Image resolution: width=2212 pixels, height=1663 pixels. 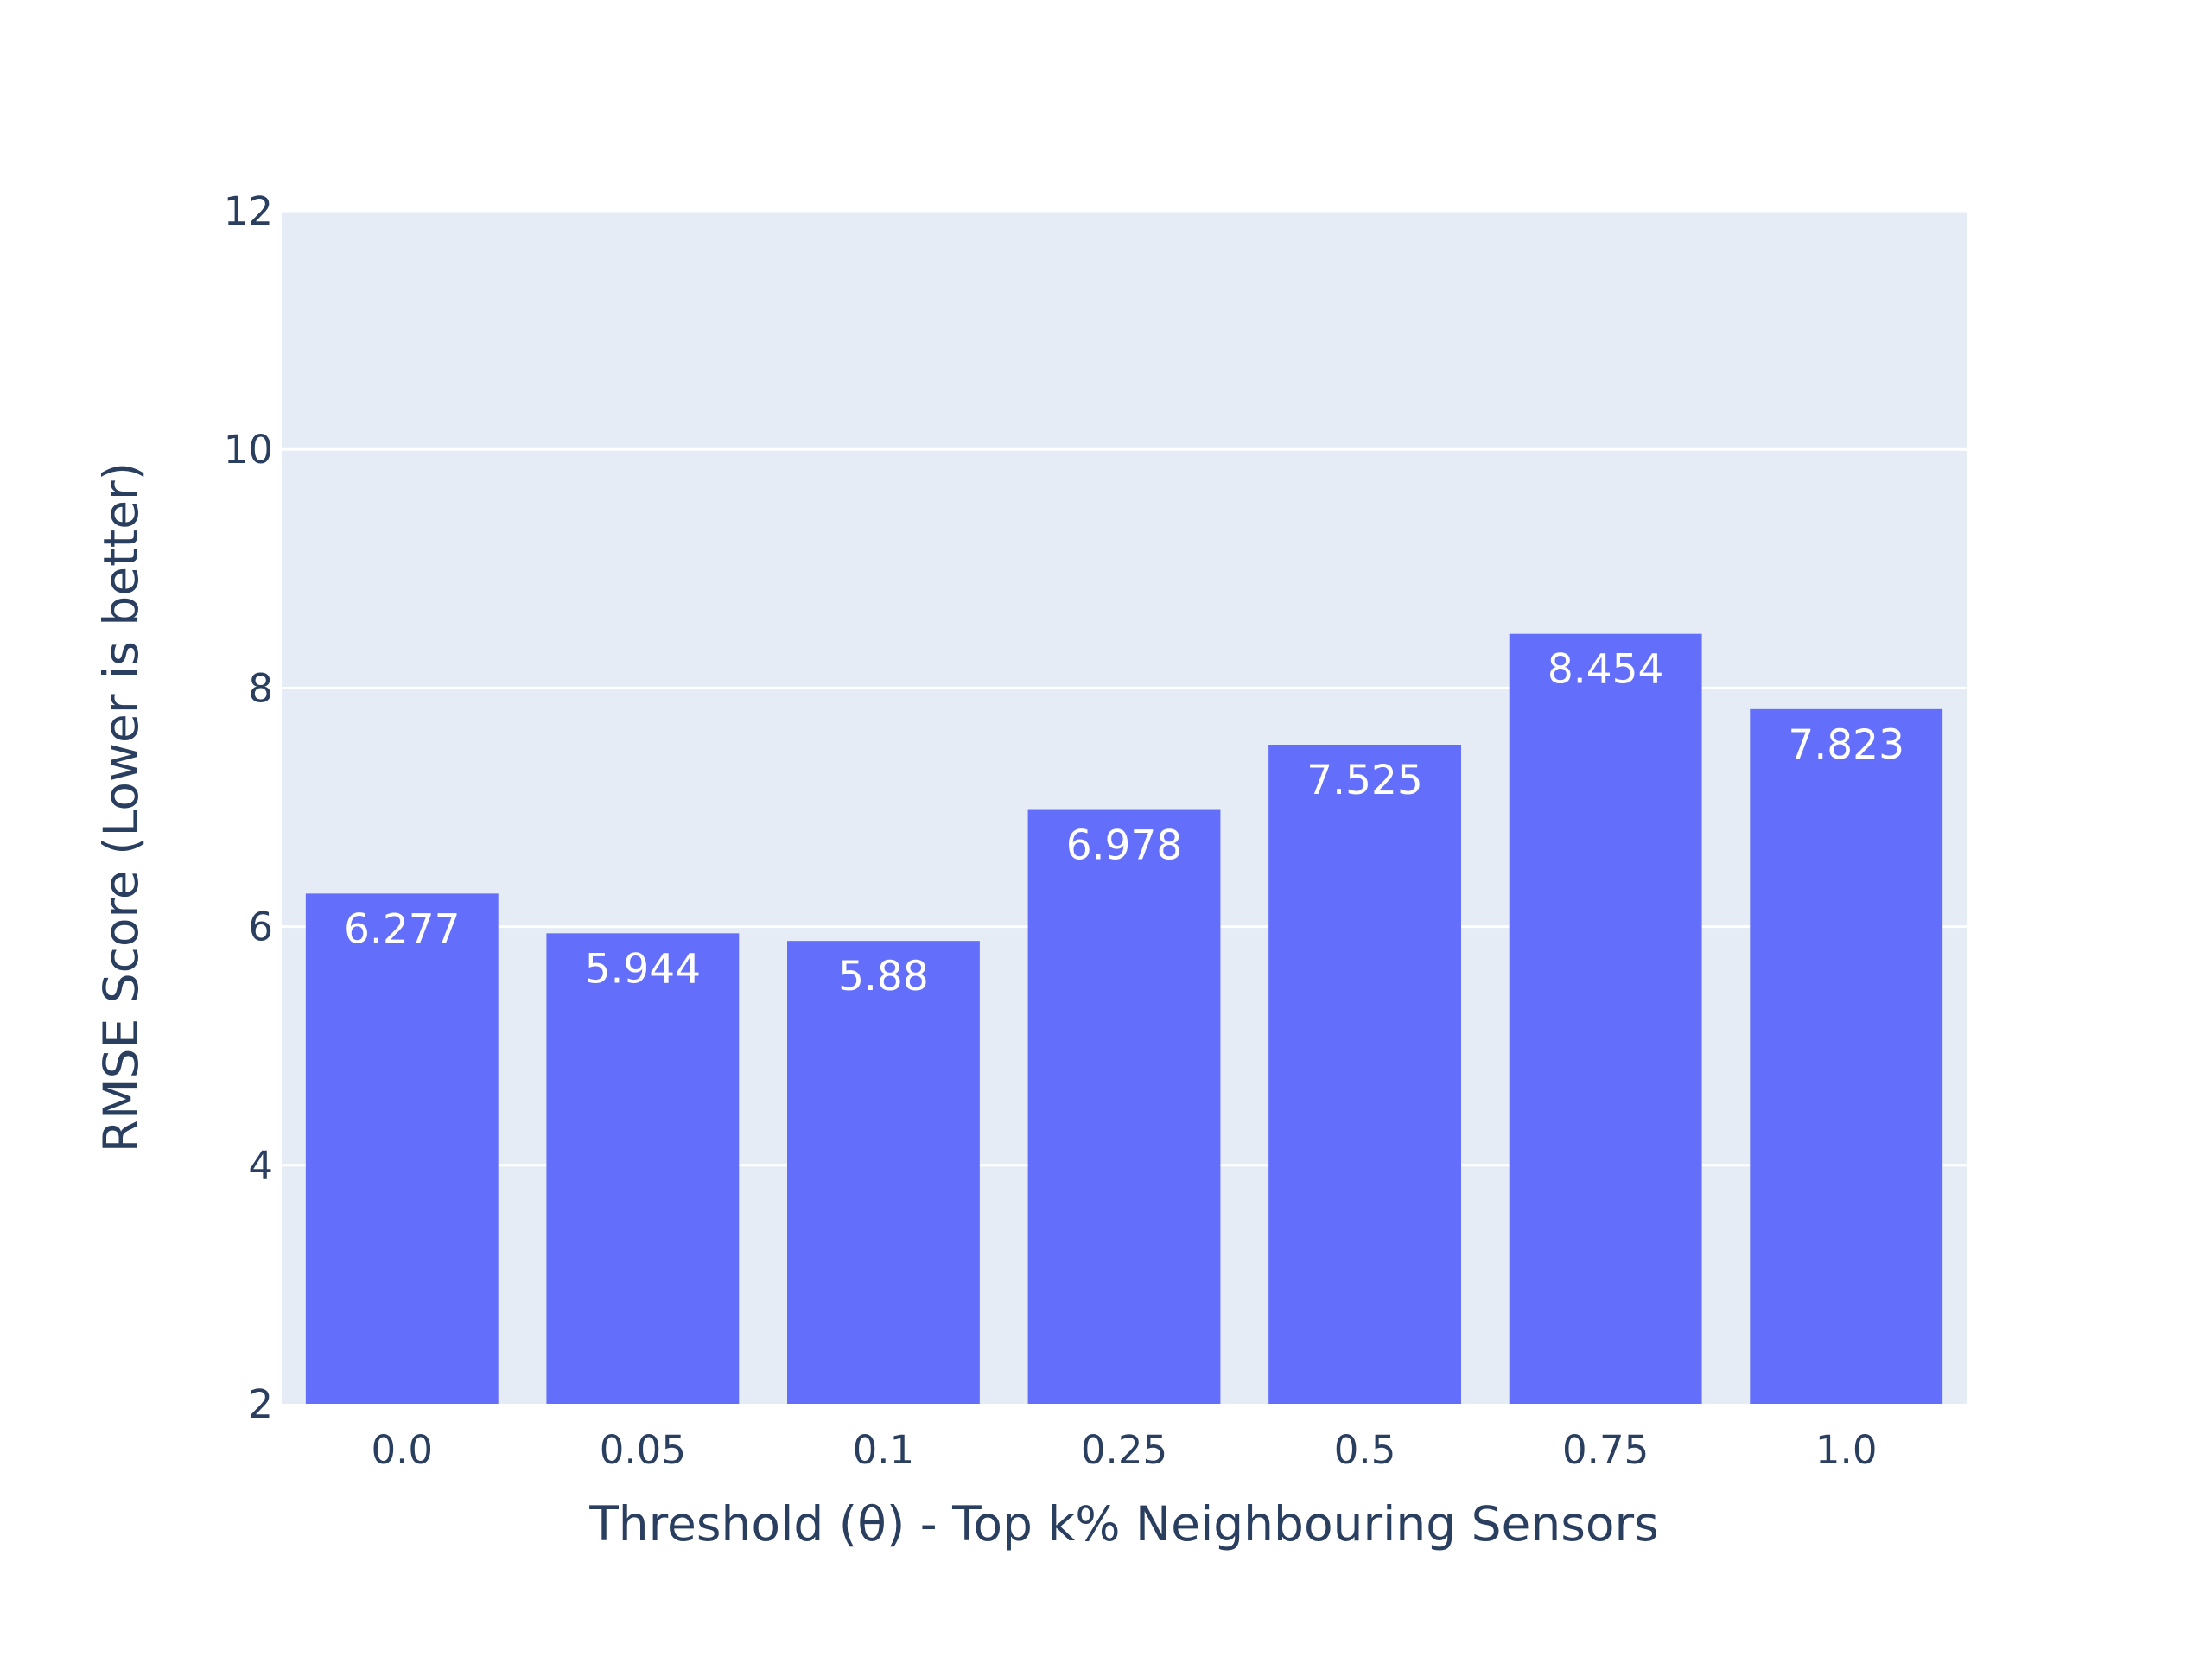 I want to click on x-tick-label: 0.1, so click(x=884, y=1450).